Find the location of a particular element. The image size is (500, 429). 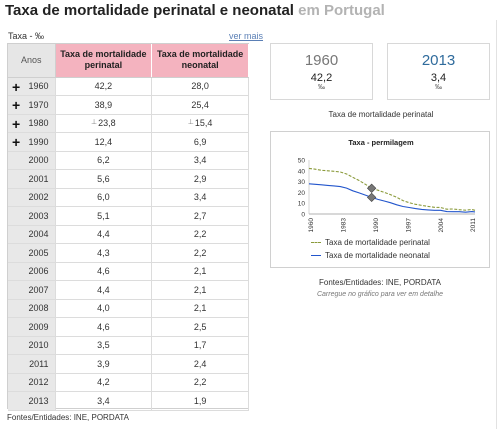

x-tick-label: 1997 is located at coordinates (408, 225).